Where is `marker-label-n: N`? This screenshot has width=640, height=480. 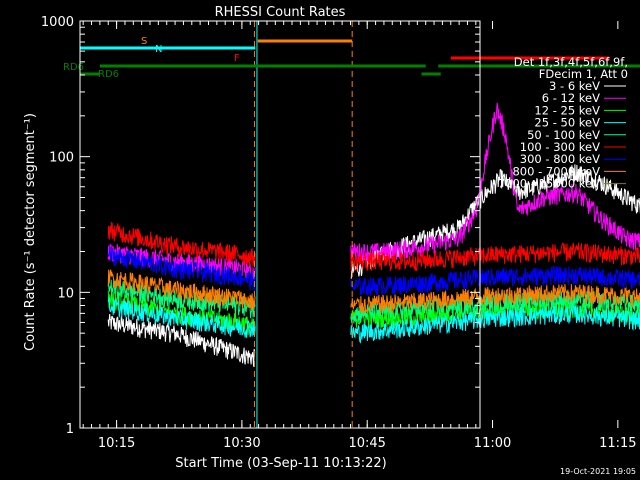 marker-label-n: N is located at coordinates (158, 49).